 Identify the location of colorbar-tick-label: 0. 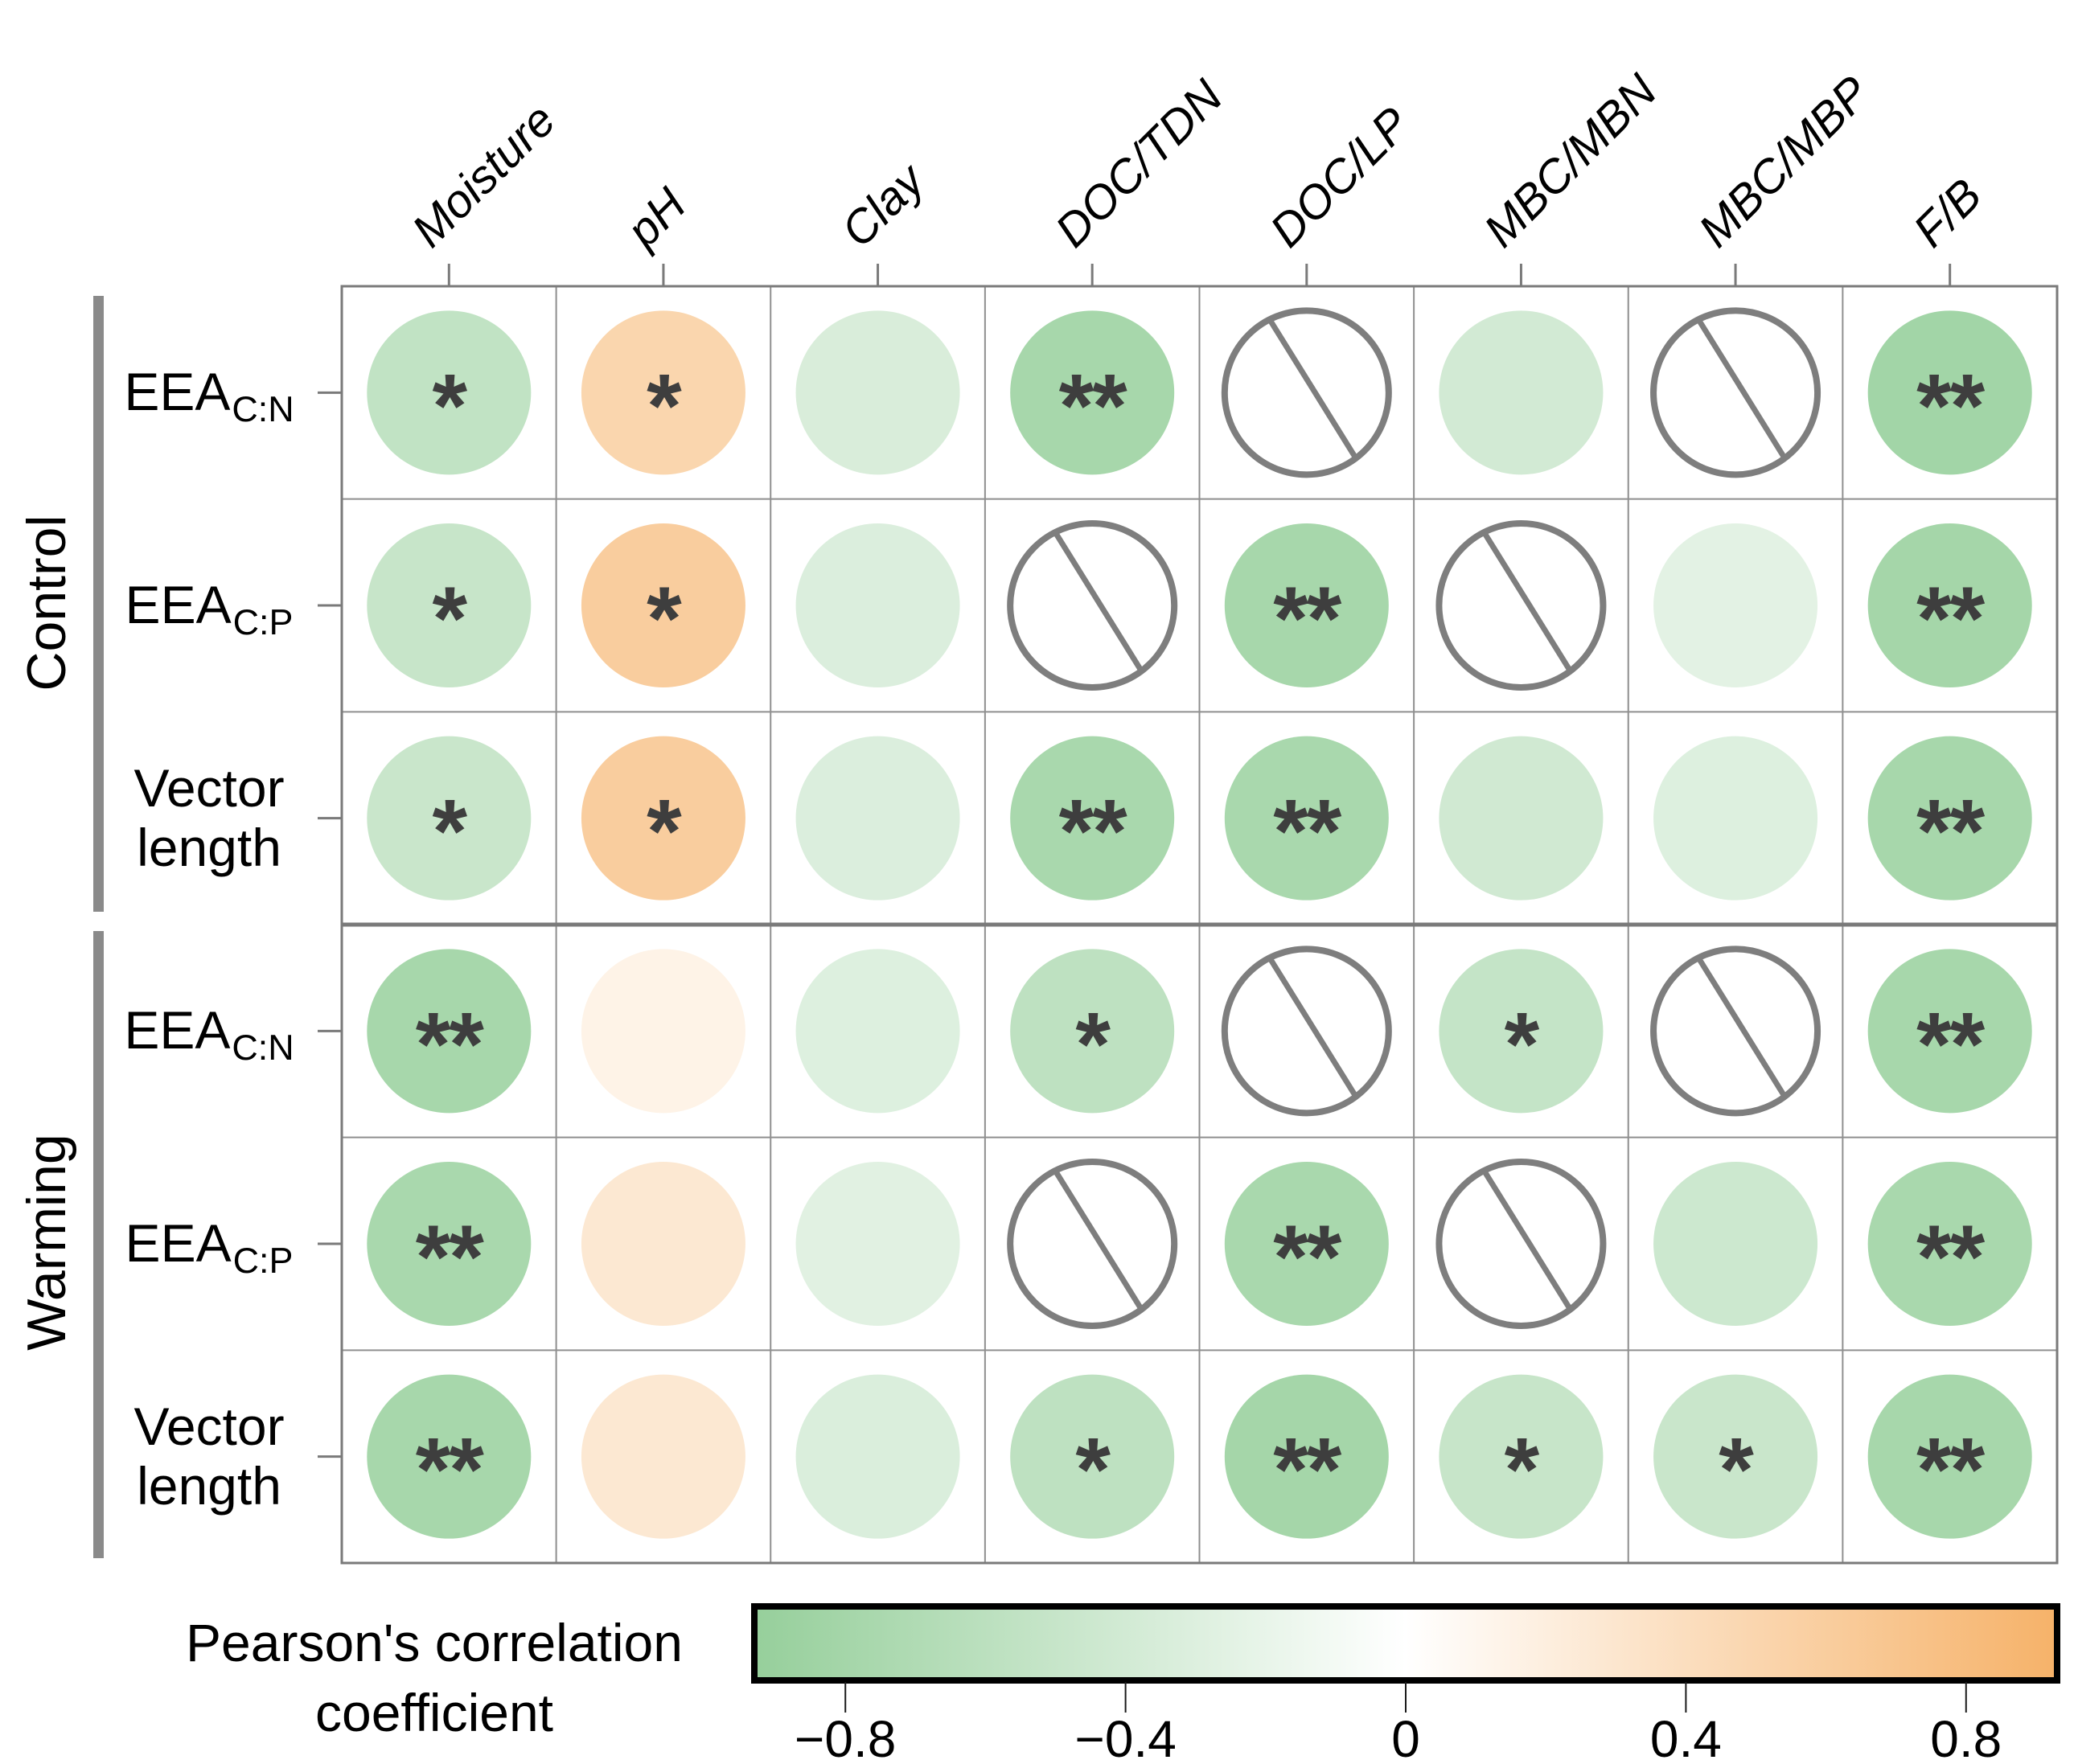
(1405, 1737).